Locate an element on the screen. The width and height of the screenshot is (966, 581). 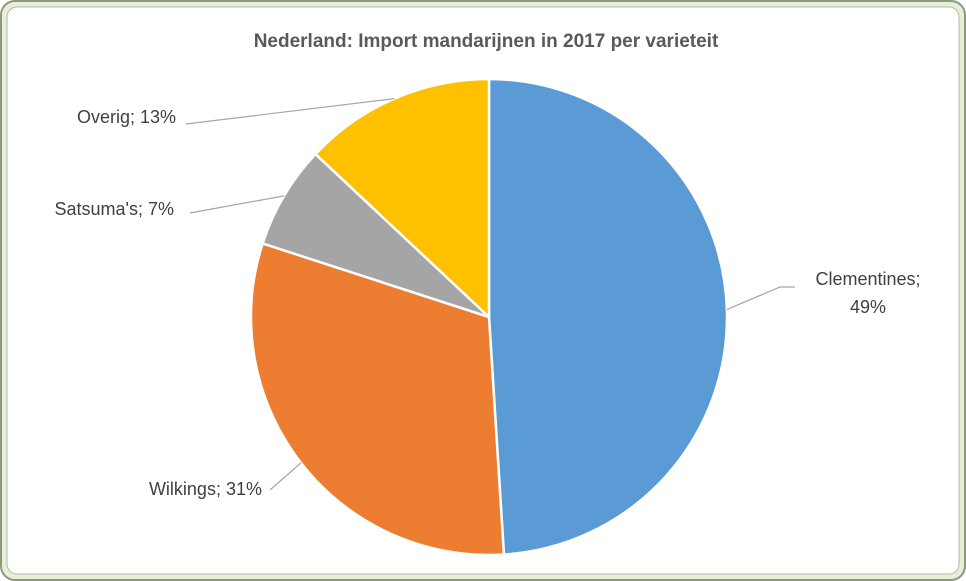
data-label: Overig; 13% is located at coordinates (126, 117).